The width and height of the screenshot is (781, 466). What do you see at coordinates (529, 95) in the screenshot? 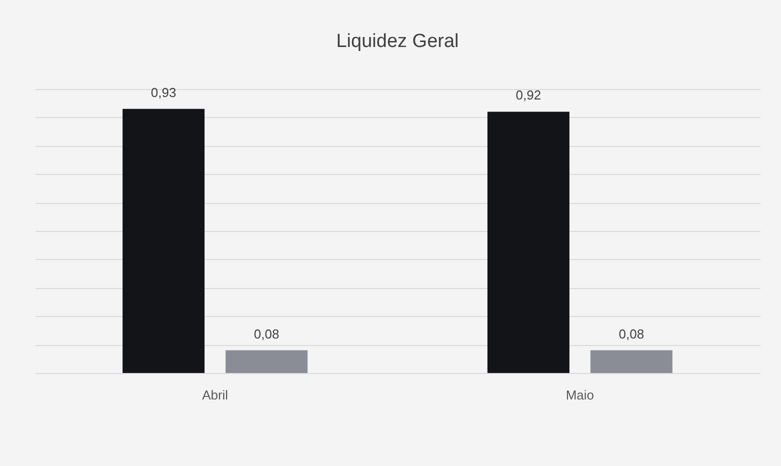
I see `data-label: 0,92` at bounding box center [529, 95].